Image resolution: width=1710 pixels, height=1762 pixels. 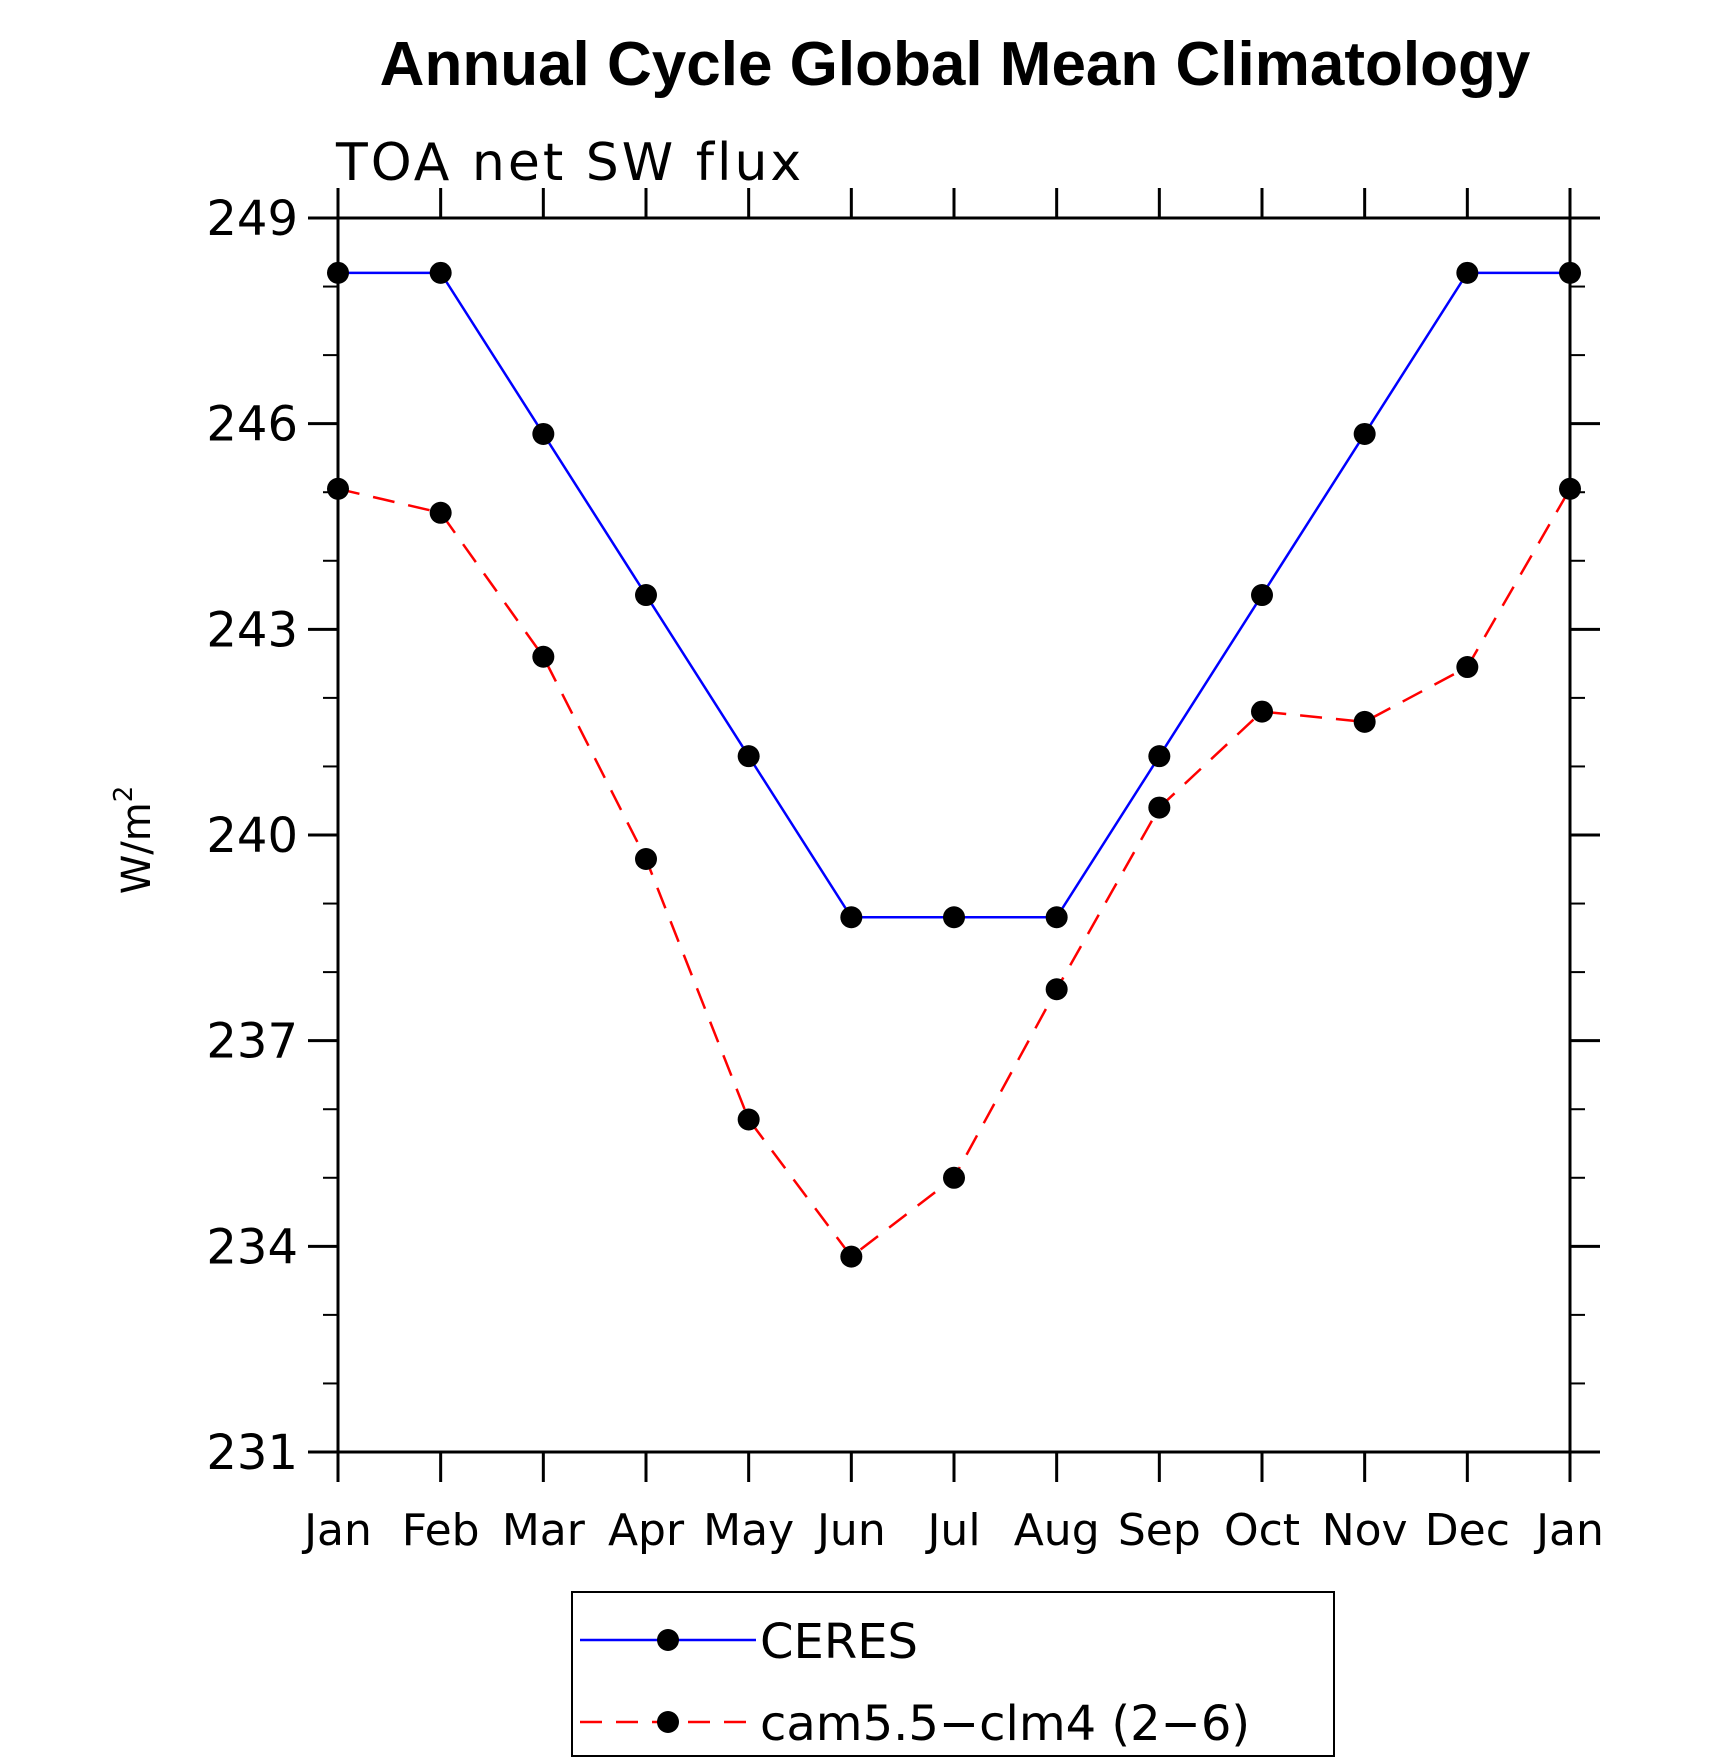 What do you see at coordinates (1467, 1530) in the screenshot?
I see `x-tick-label: Dec` at bounding box center [1467, 1530].